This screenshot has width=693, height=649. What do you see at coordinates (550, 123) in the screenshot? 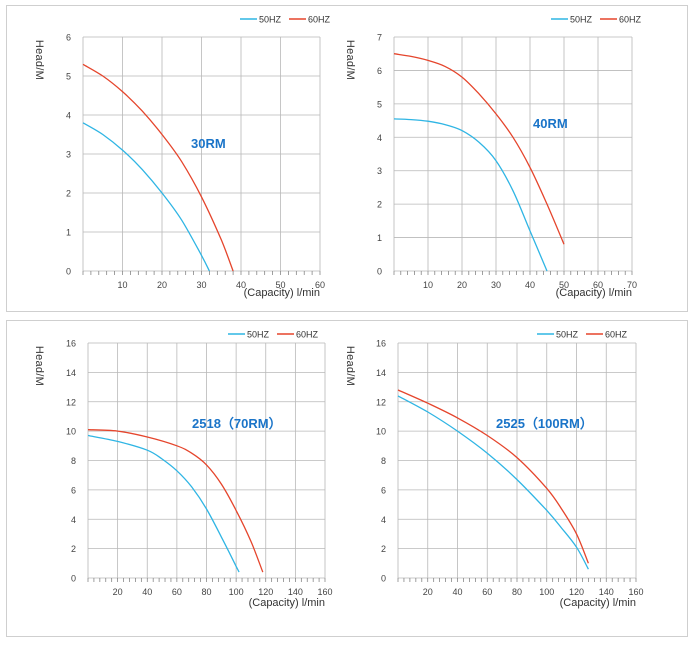
I see `model-label: 40RM` at bounding box center [550, 123].